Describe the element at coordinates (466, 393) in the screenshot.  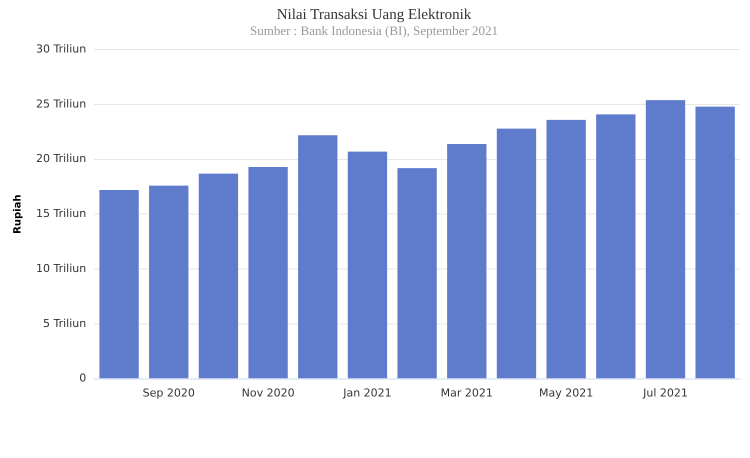
I see `x-tick-label: Mar 2021` at that location.